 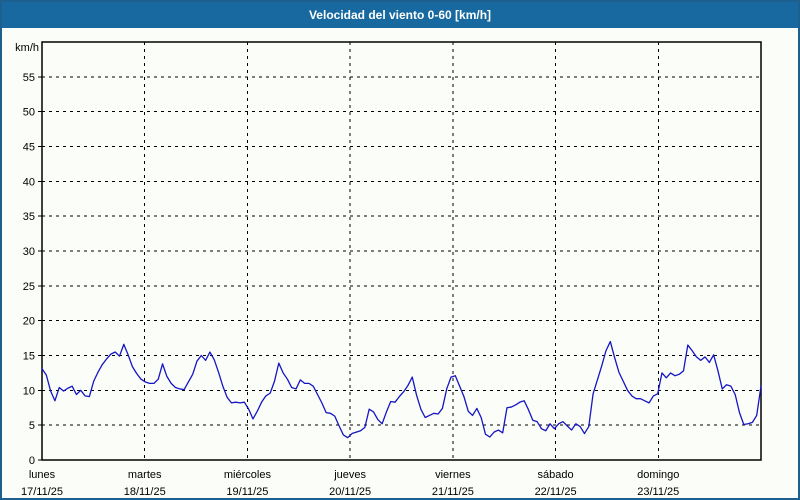 What do you see at coordinates (247, 492) in the screenshot?
I see `x-axis-date-label: 19/11/25` at bounding box center [247, 492].